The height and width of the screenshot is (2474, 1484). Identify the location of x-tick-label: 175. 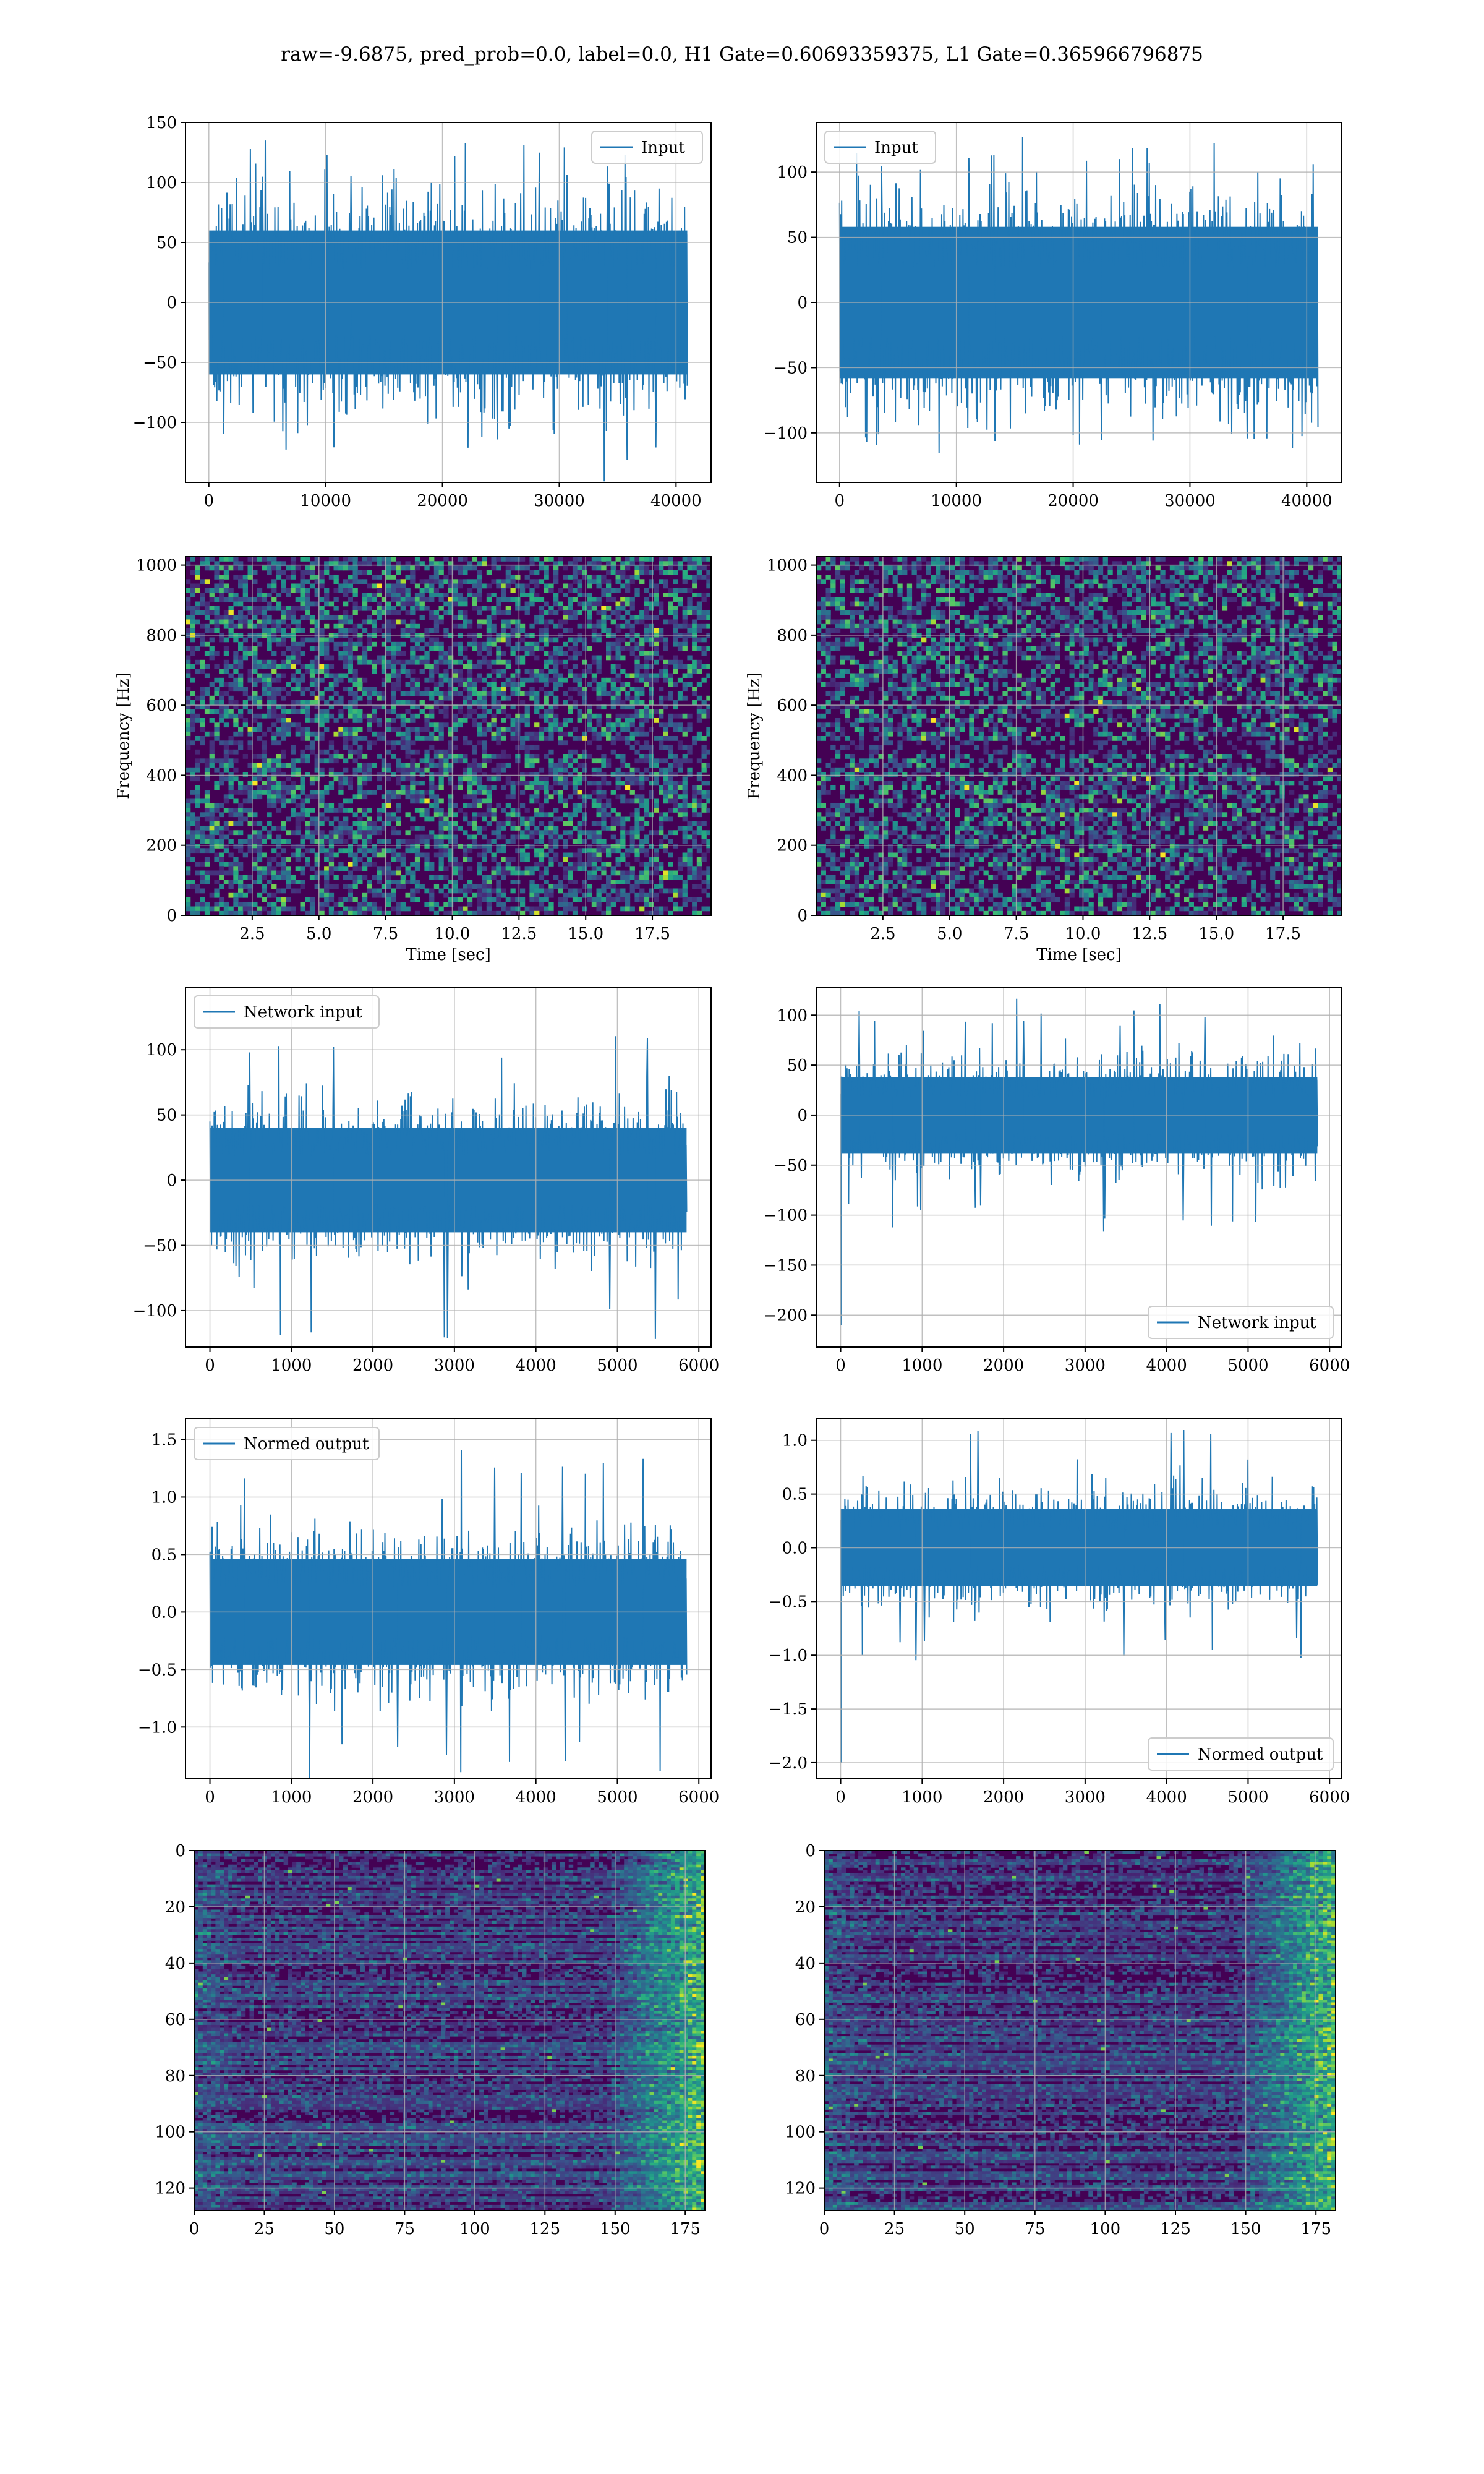
(685, 2229).